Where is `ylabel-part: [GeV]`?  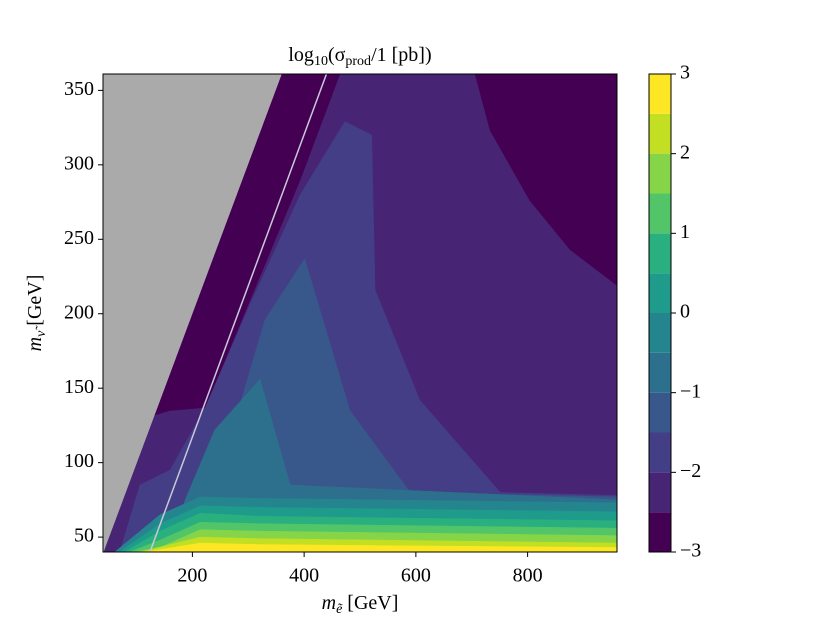 ylabel-part: [GeV] is located at coordinates (35, 303).